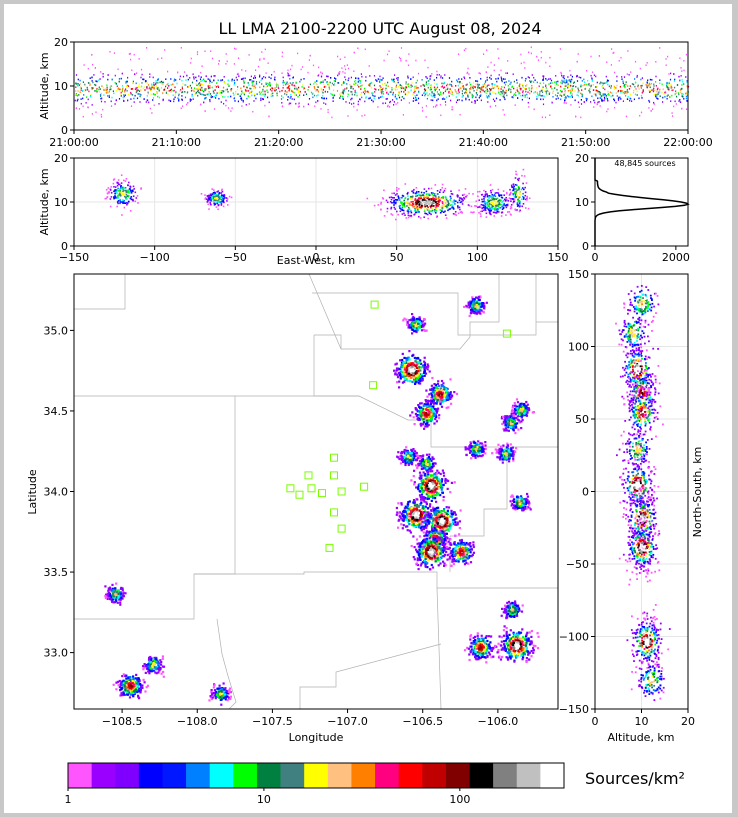  Describe the element at coordinates (235, 257) in the screenshot. I see `ew-tick-label: −50` at that location.